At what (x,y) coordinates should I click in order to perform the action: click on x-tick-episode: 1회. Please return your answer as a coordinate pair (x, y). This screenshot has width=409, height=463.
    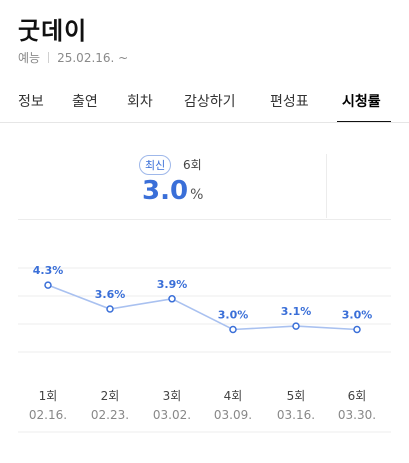
    Looking at the image, I should click on (48, 396).